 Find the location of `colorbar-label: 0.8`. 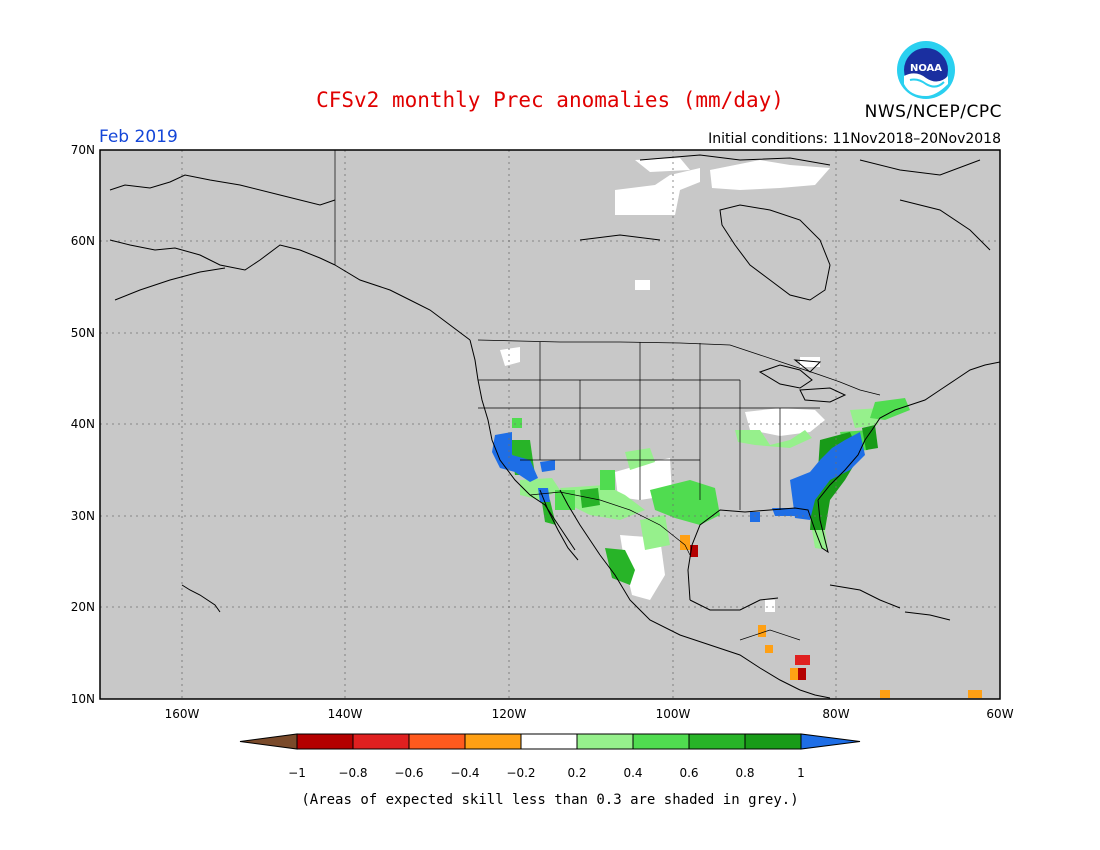

colorbar-label: 0.8 is located at coordinates (745, 773).